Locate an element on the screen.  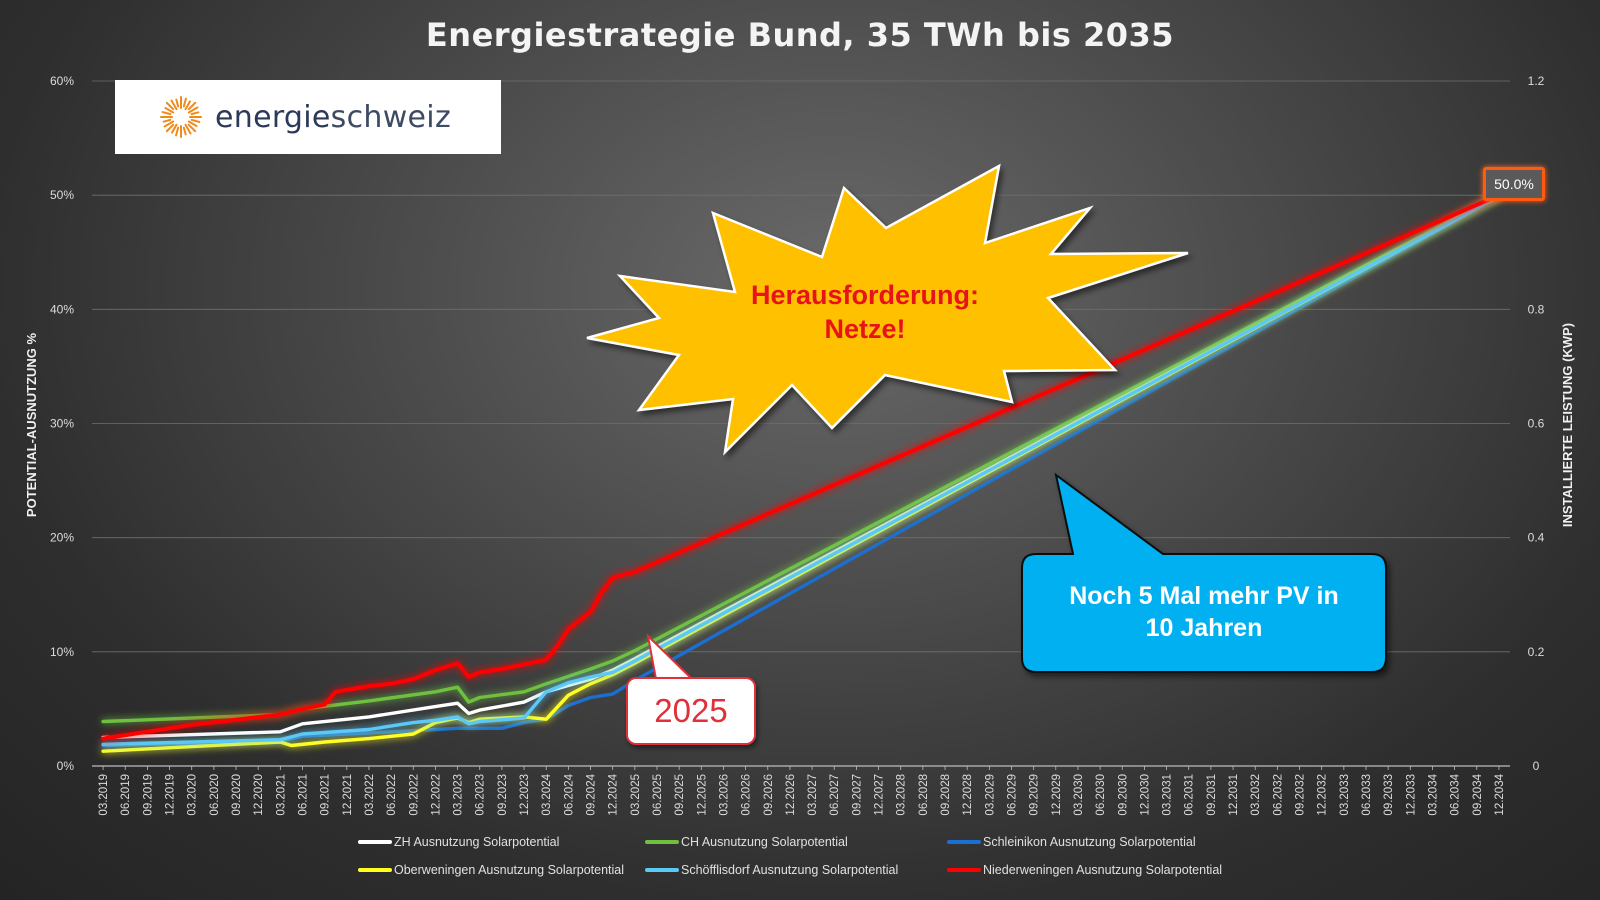
x-tick-label: 06.2022 is located at coordinates (392, 795).